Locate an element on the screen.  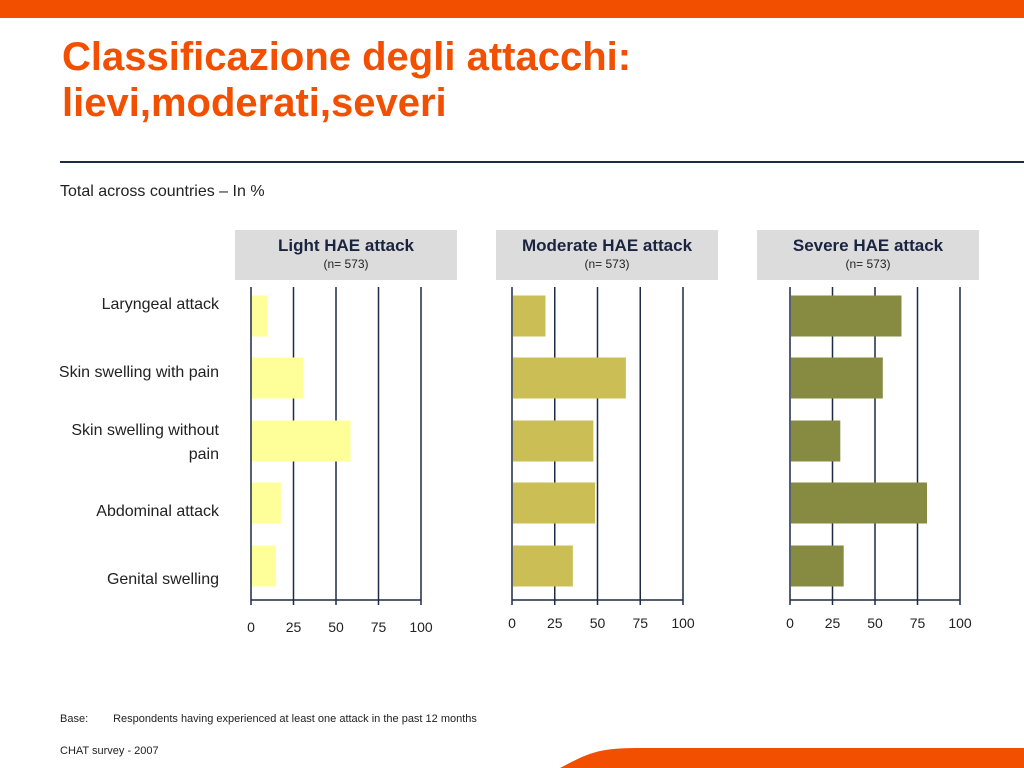
panel-header-light: Light HAE attack (n= 573) is located at coordinates (346, 255).